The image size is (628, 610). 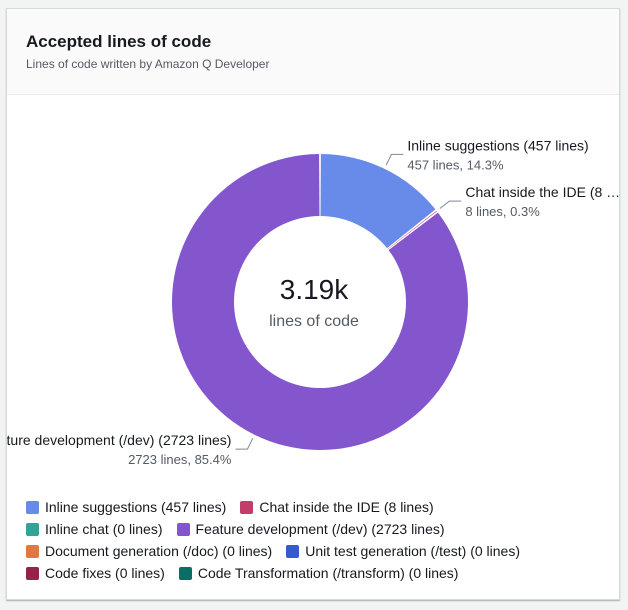 What do you see at coordinates (105, 573) in the screenshot?
I see `legend-label: Code fixes (0 lines)` at bounding box center [105, 573].